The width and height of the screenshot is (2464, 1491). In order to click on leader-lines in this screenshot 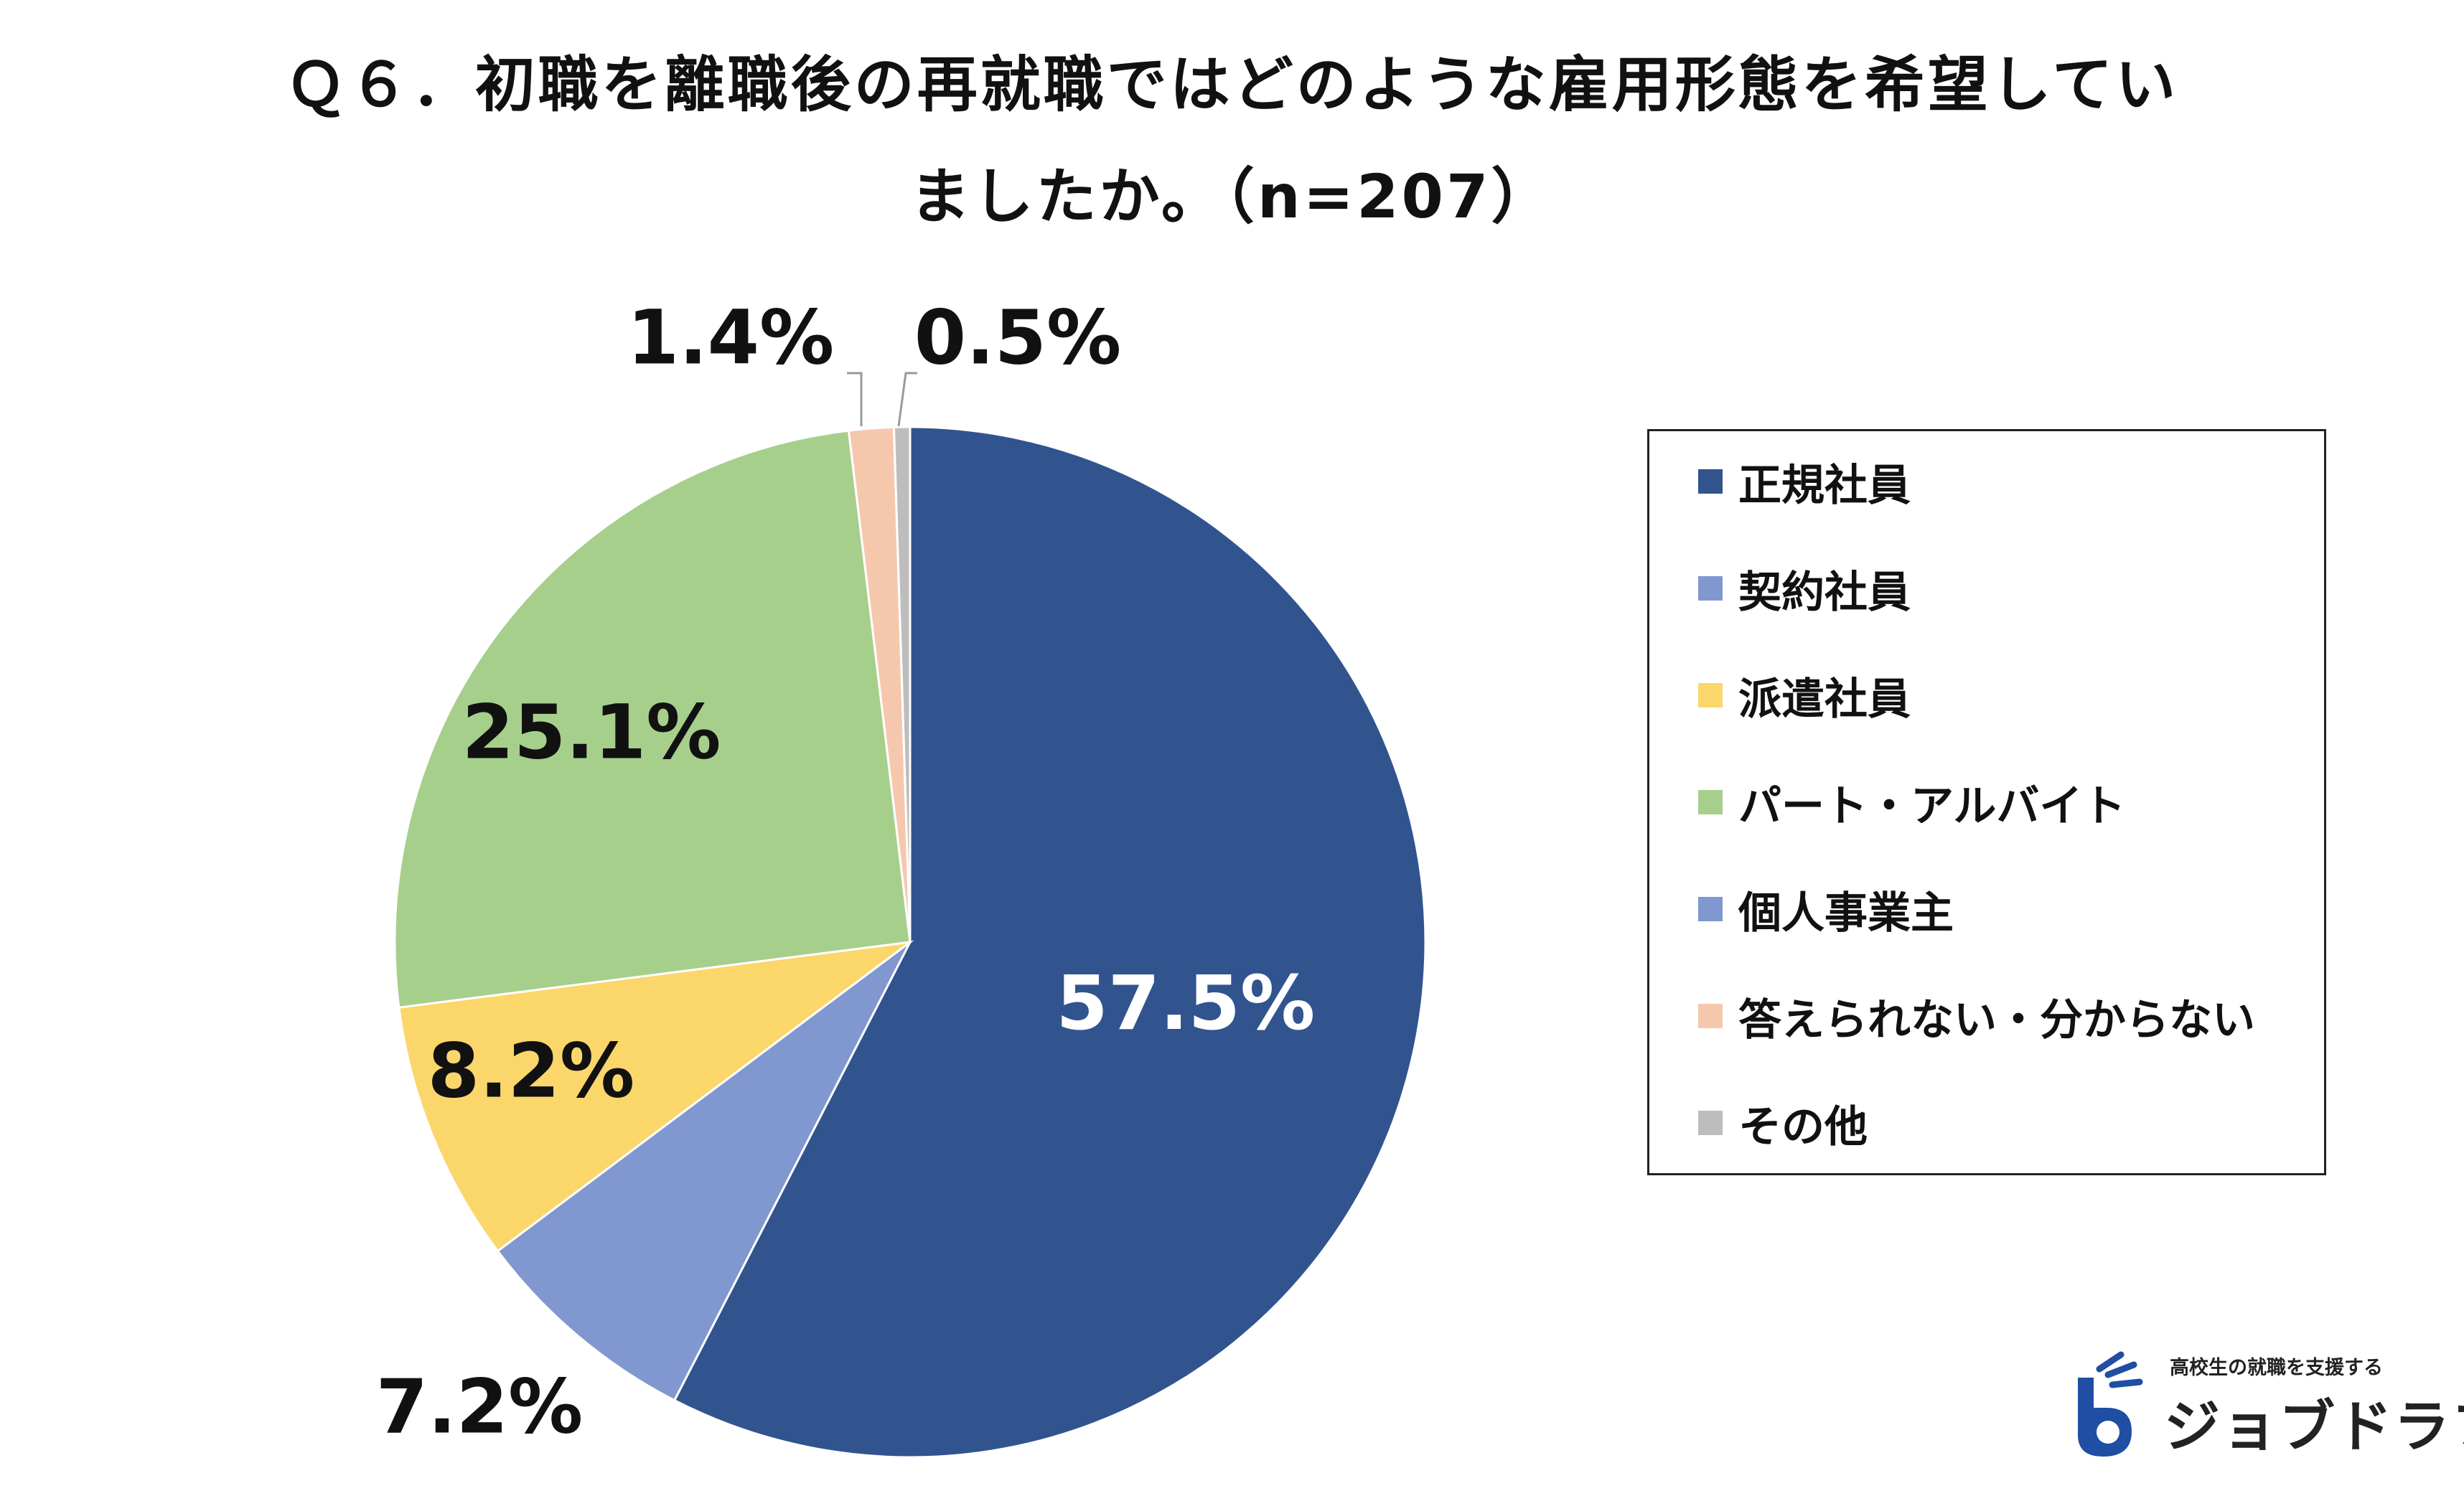, I will do `click(882, 400)`.